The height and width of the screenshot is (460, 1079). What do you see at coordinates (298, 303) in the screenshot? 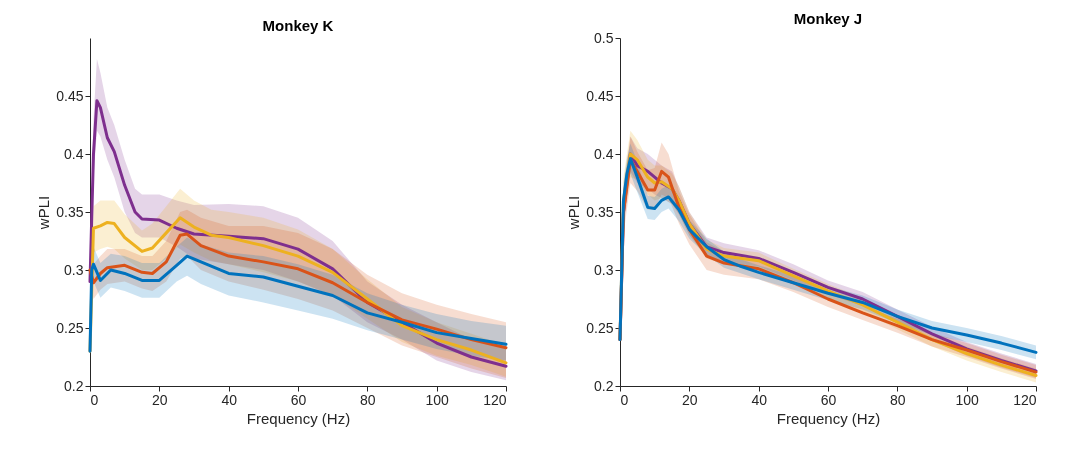
I see `line-series` at bounding box center [298, 303].